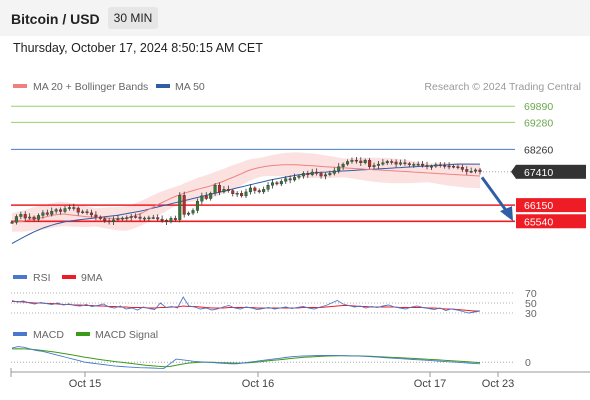 The height and width of the screenshot is (400, 590). Describe the element at coordinates (190, 87) in the screenshot. I see `legend-ma50-label: MA 50` at that location.